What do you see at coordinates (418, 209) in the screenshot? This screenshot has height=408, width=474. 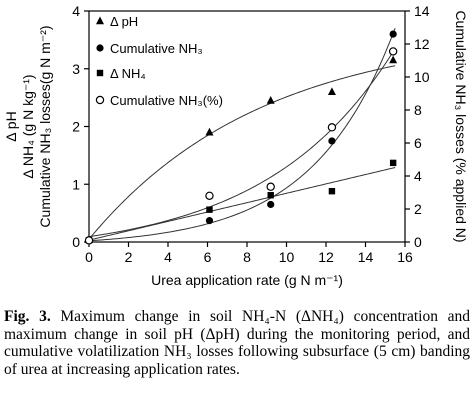 I see `y-right-tick-label-2: 2` at bounding box center [418, 209].